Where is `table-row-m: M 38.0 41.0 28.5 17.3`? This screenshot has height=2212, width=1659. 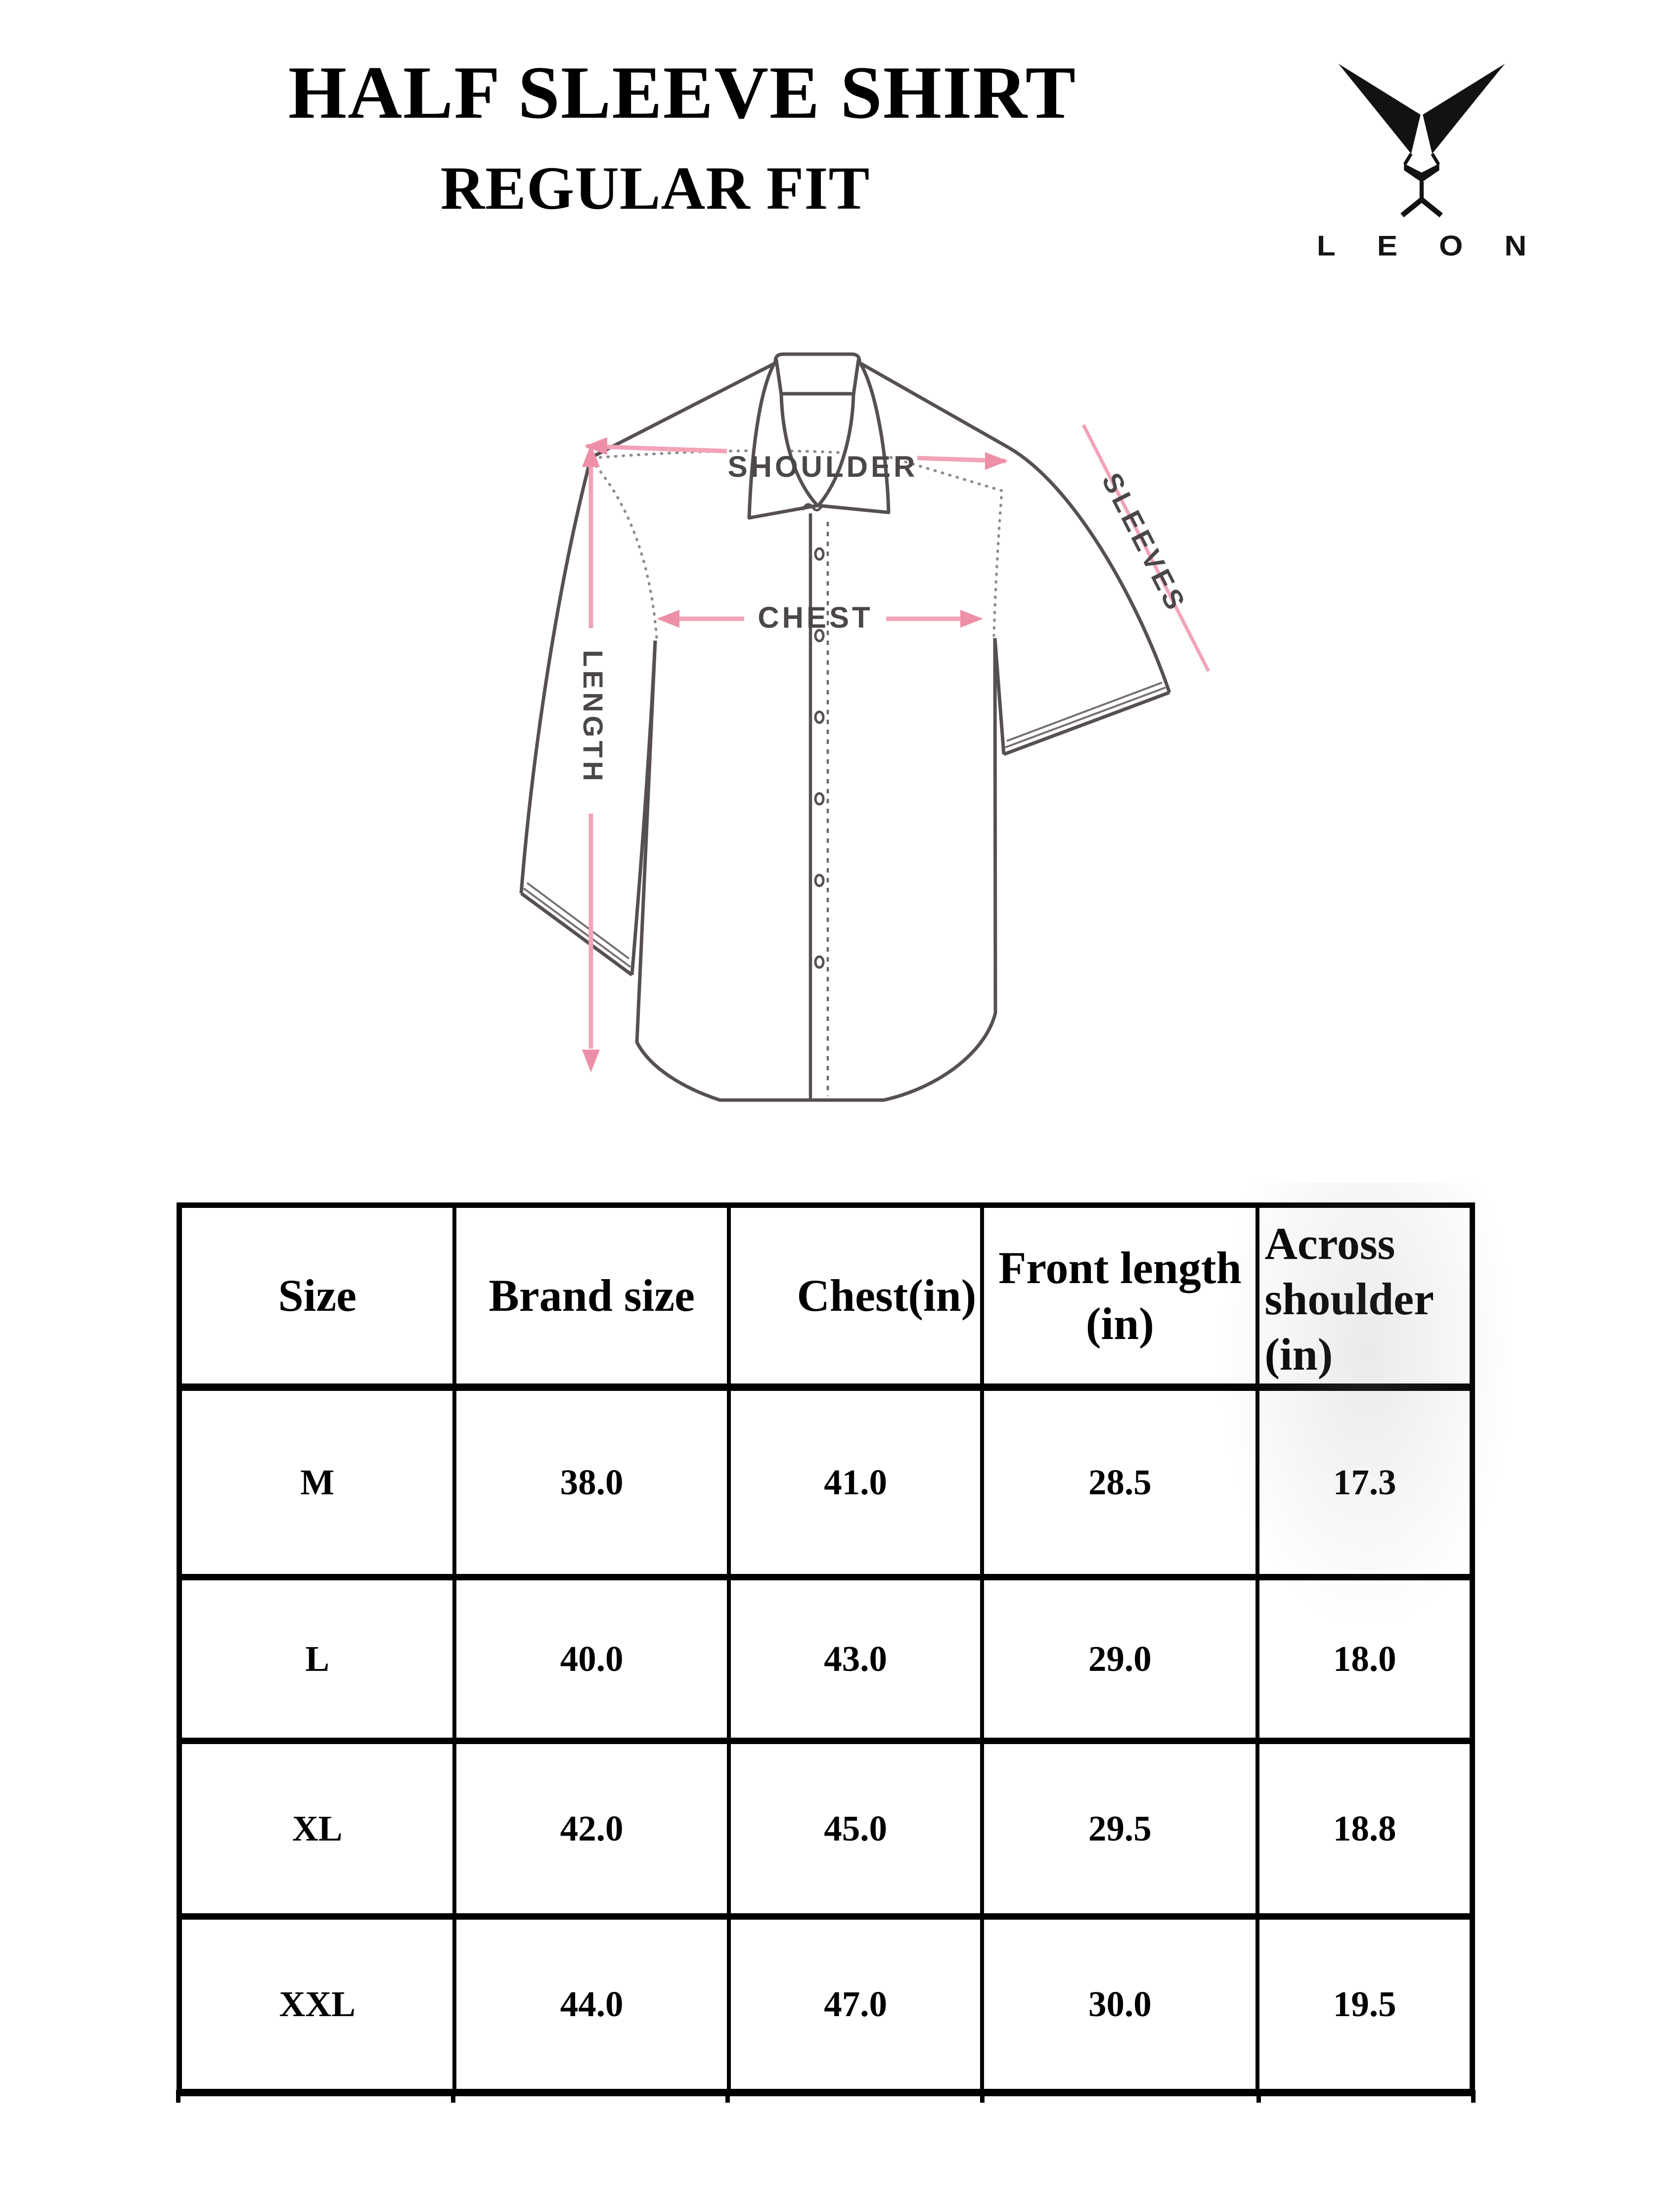
table-row-m: M 38.0 41.0 28.5 17.3 is located at coordinates (826, 1482).